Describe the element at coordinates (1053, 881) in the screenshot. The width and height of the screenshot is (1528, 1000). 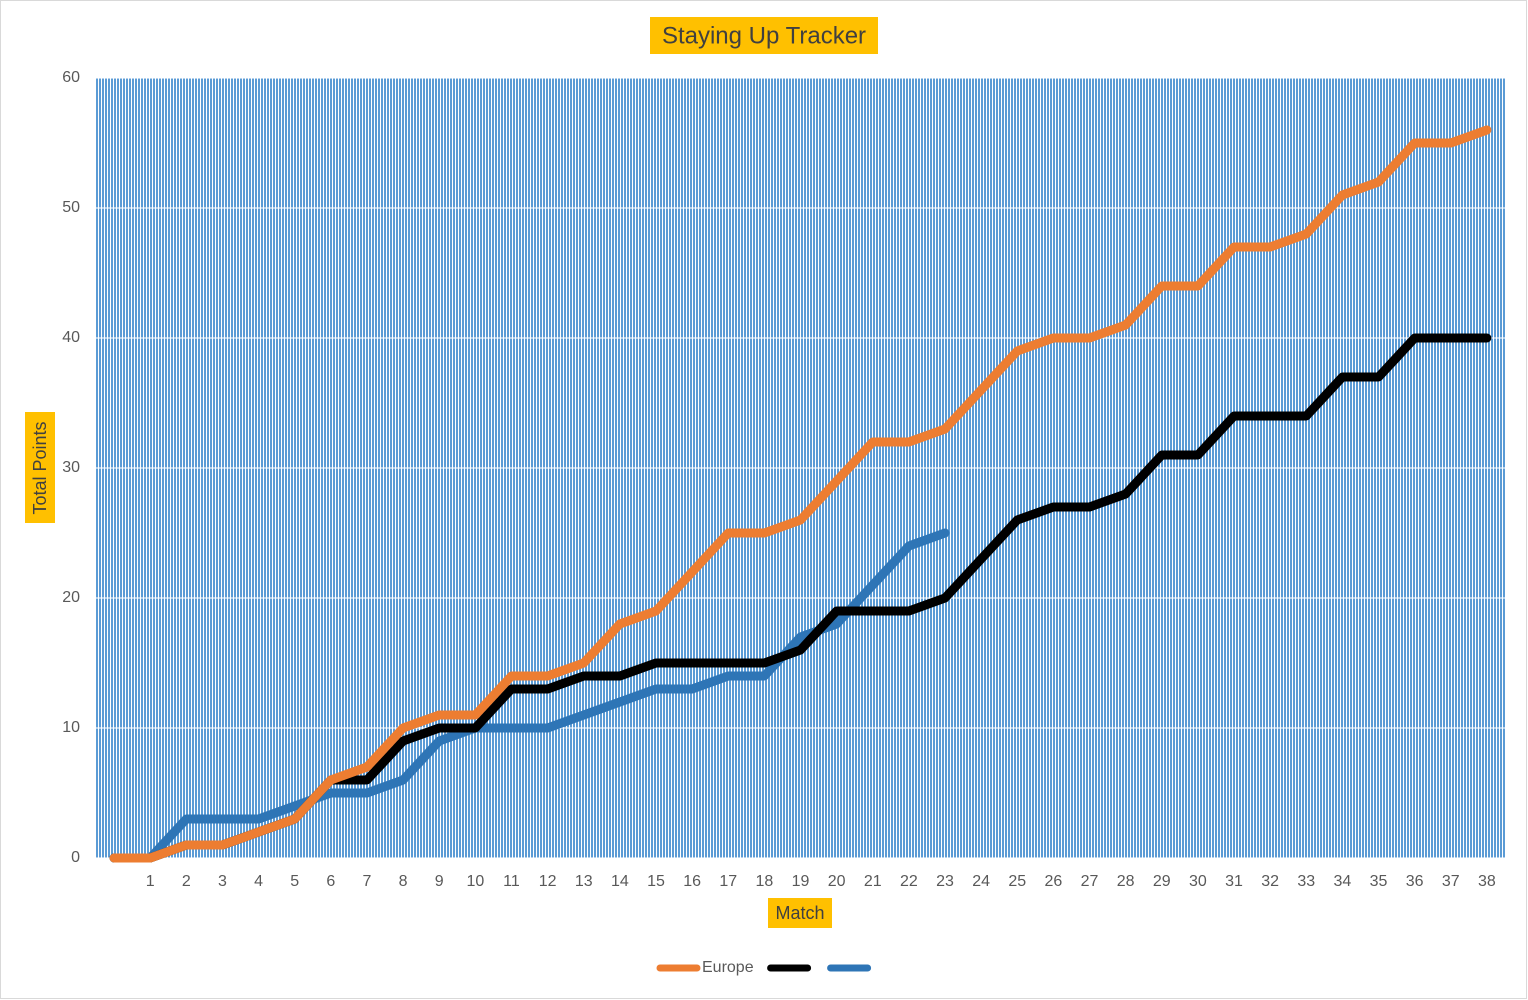
I see `x-tick-label: 26` at that location.